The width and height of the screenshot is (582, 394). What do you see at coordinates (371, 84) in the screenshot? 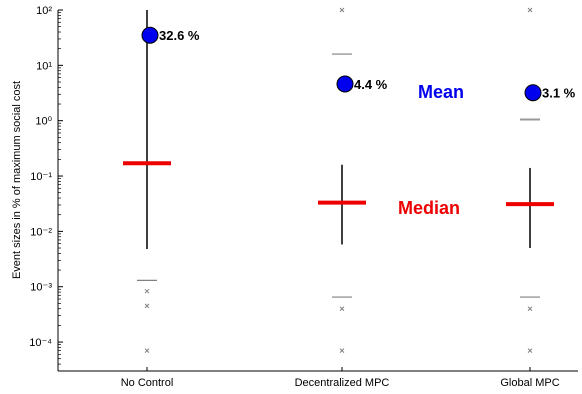
I see `mean-value-label: 4.4 %` at bounding box center [371, 84].